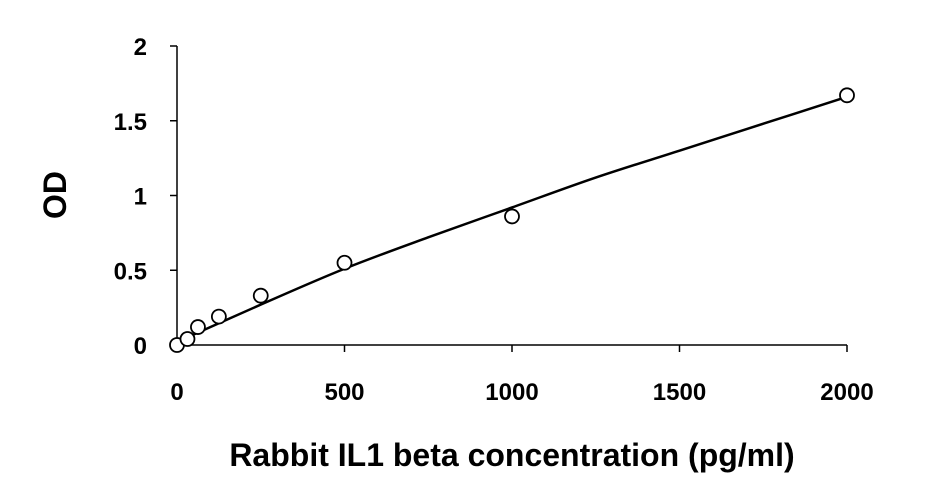 Image resolution: width=925 pixels, height=502 pixels. I want to click on x-tick-label: 500, so click(344, 392).